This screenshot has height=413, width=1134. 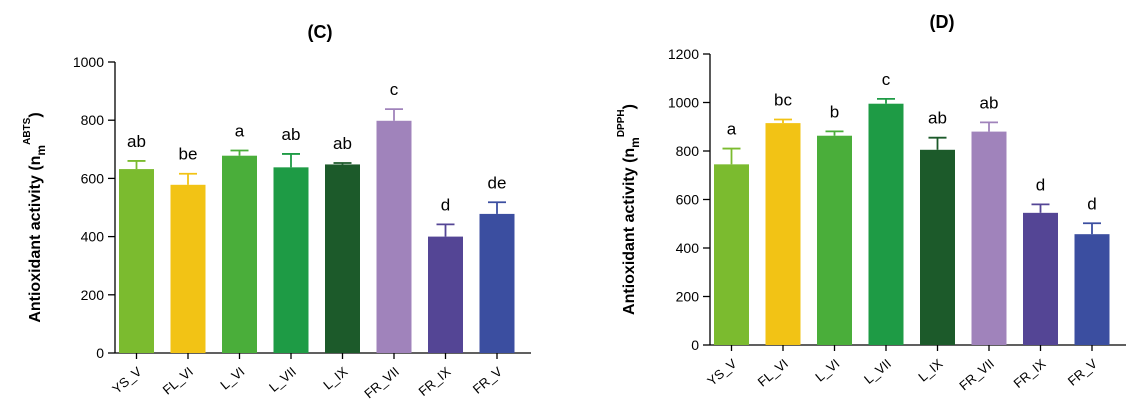 I want to click on chart-title: (C), so click(x=320, y=32).